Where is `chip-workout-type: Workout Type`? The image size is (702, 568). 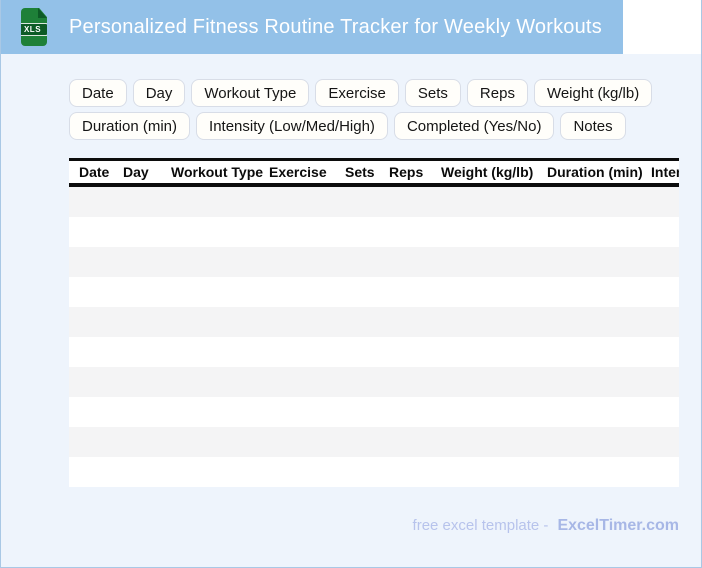 chip-workout-type: Workout Type is located at coordinates (250, 93).